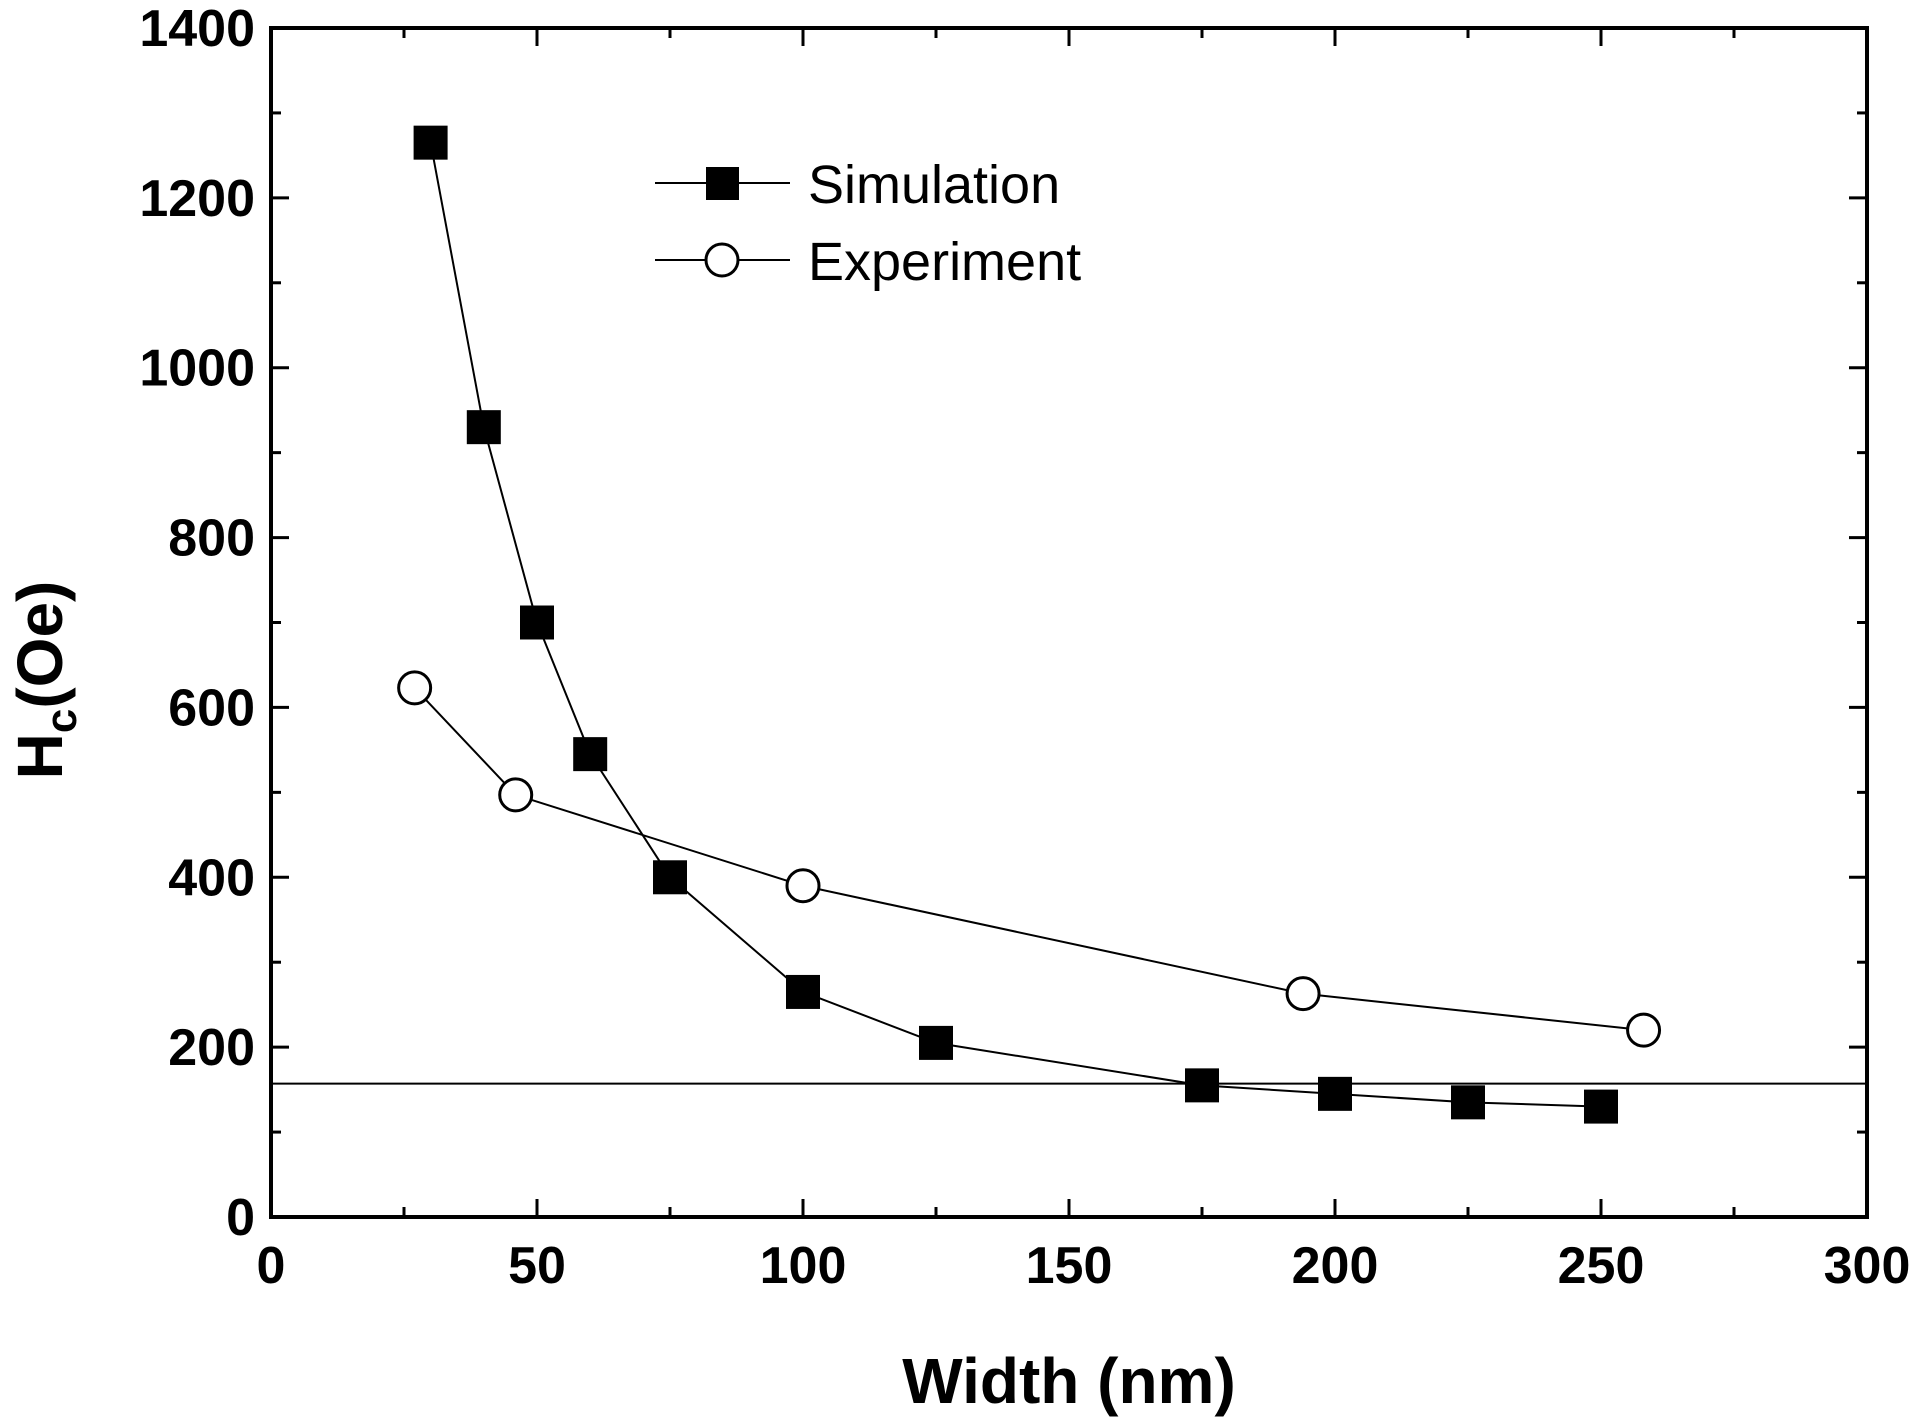 Image resolution: width=1917 pixels, height=1419 pixels. Describe the element at coordinates (934, 185) in the screenshot. I see `legend-simulation-label: Simulation` at that location.